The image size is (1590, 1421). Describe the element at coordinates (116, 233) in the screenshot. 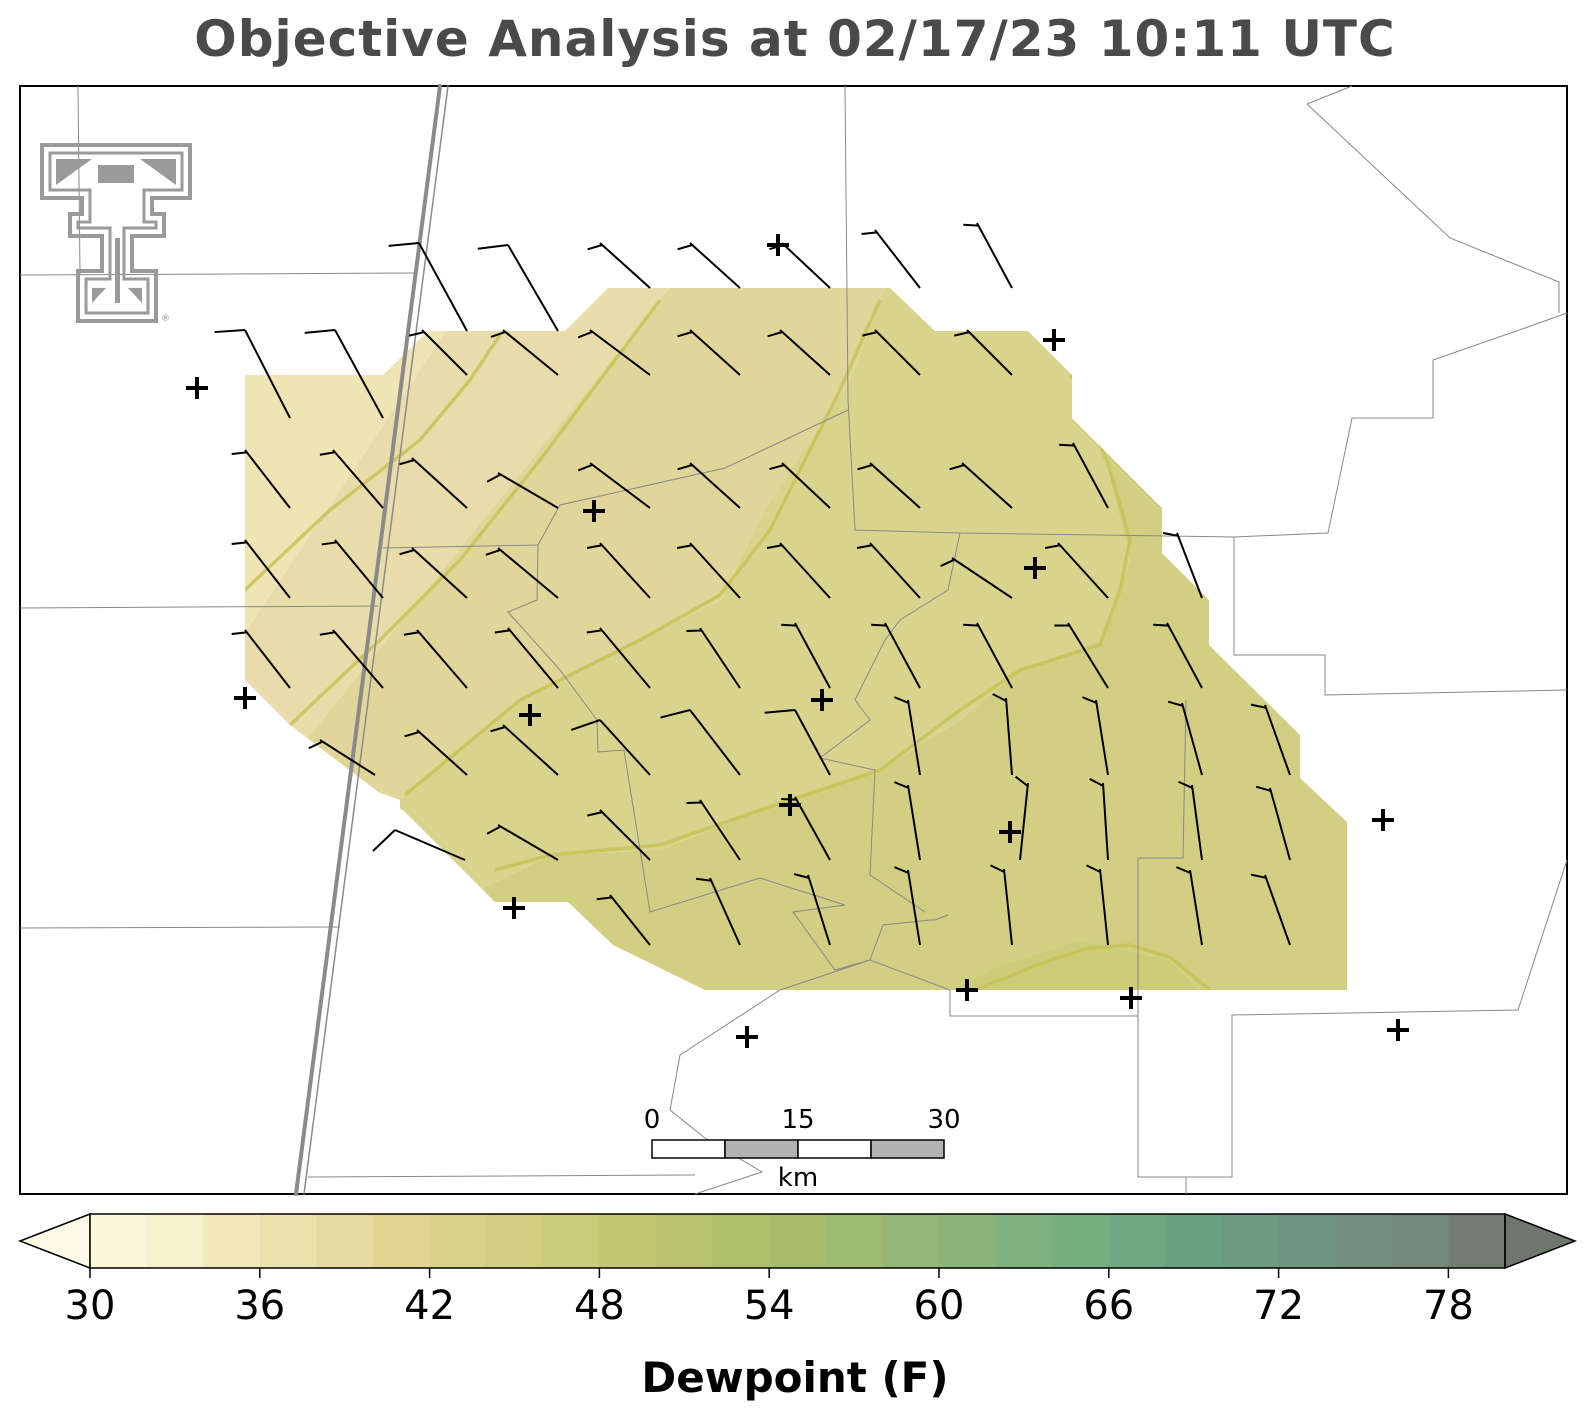

I see `texas-tech-double-t-logo: ®` at that location.